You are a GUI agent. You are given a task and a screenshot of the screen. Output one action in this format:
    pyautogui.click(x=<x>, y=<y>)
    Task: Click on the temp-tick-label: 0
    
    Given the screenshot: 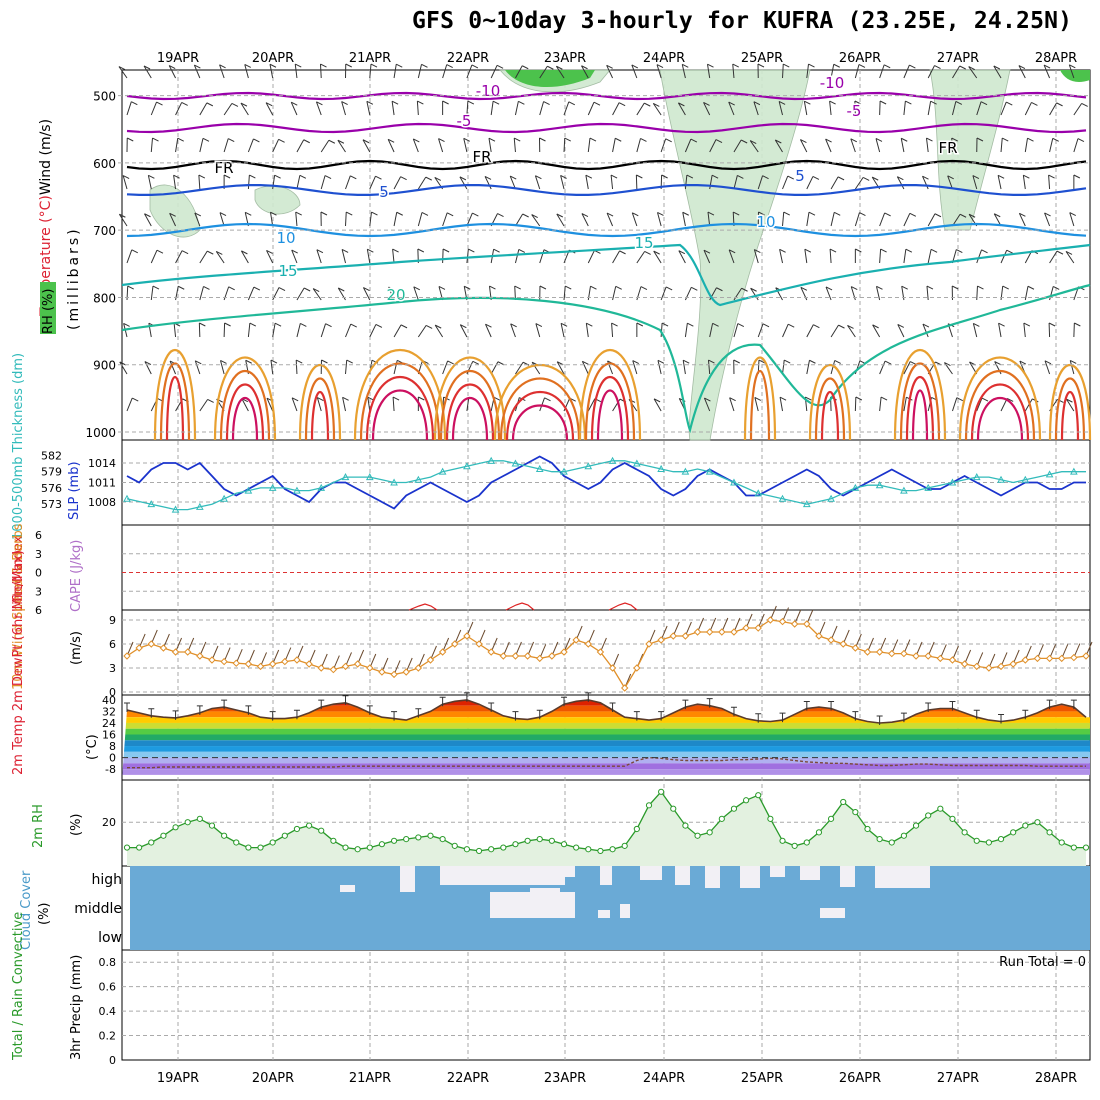 What is the action you would take?
    pyautogui.click(x=112, y=758)
    